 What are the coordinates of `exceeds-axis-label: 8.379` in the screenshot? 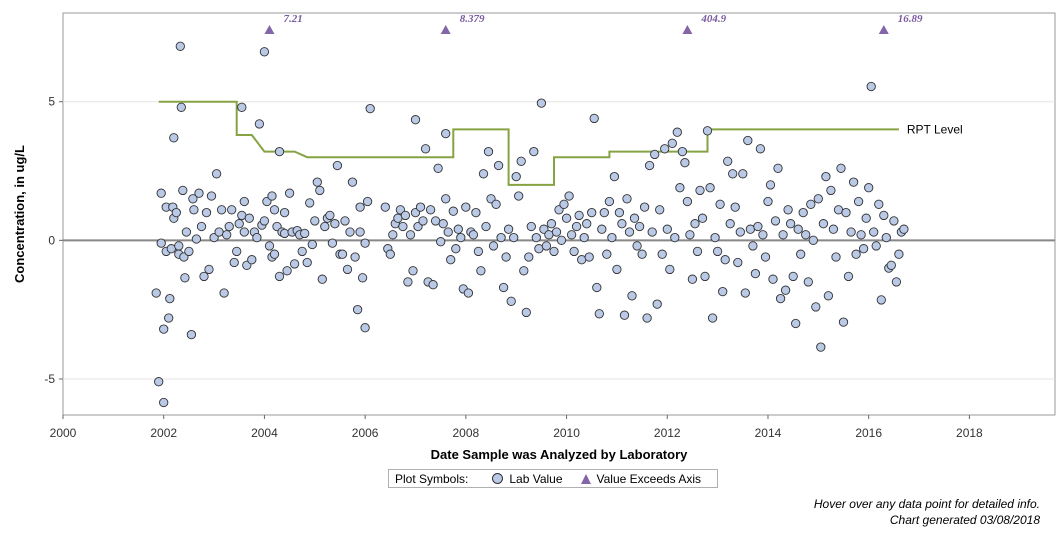 It's located at (472, 19).